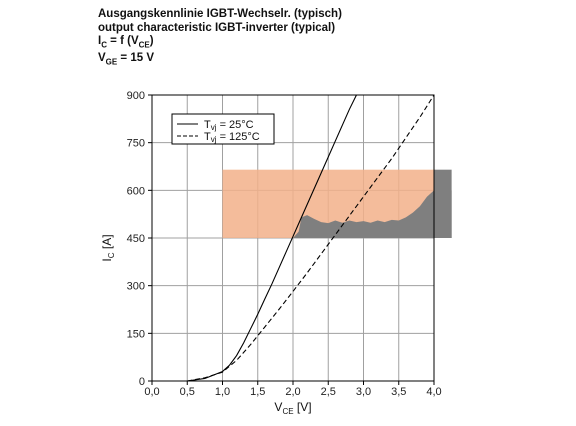 The height and width of the screenshot is (426, 576). What do you see at coordinates (151, 392) in the screenshot?
I see `x-tick-label: 0,0` at bounding box center [151, 392].